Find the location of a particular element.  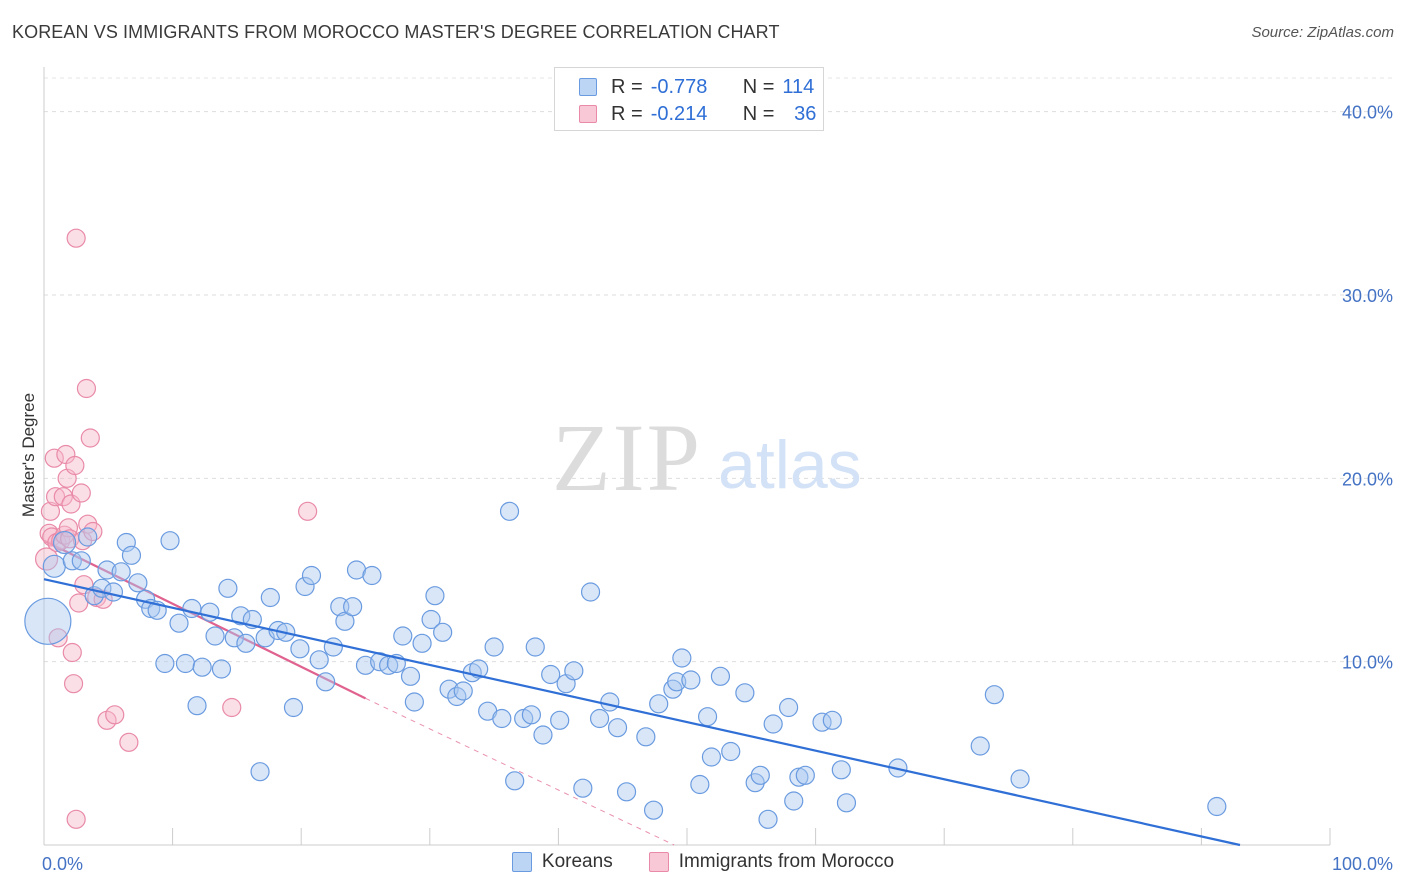

watermark-atlas: atlas is located at coordinates (790, 465).